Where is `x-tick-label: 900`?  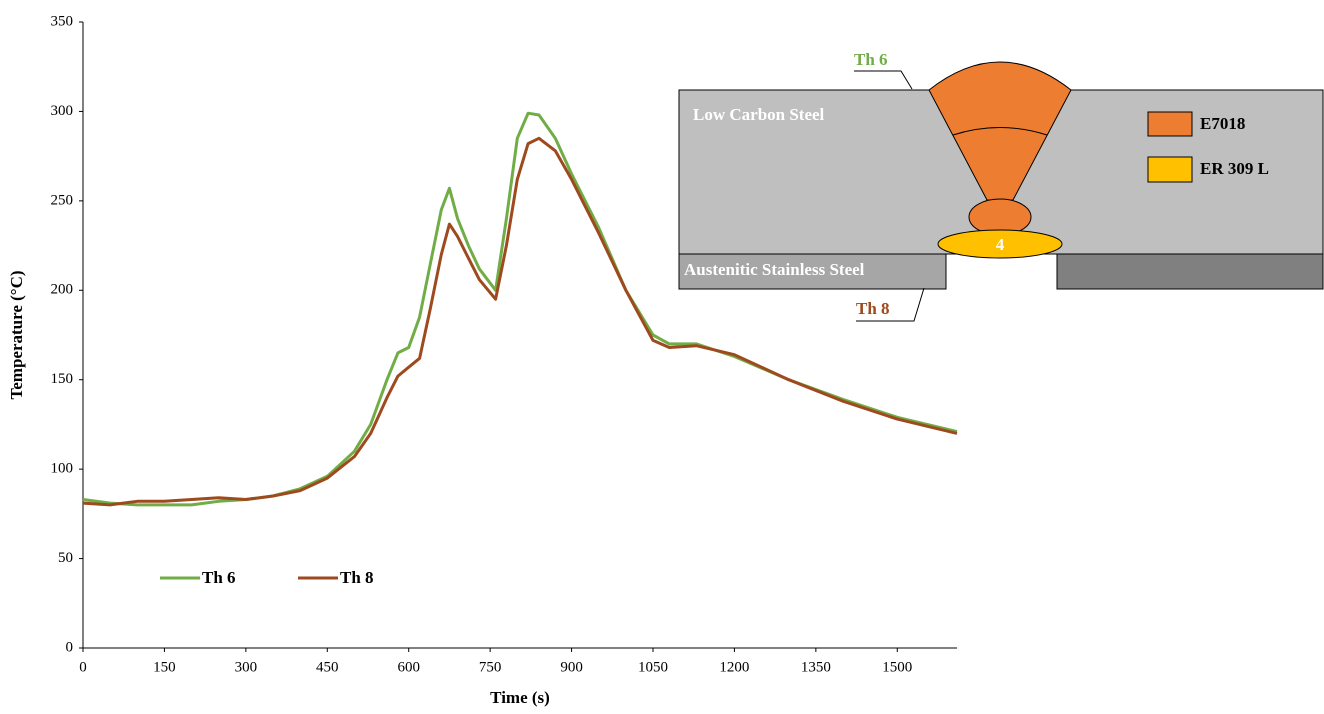 x-tick-label: 900 is located at coordinates (571, 667).